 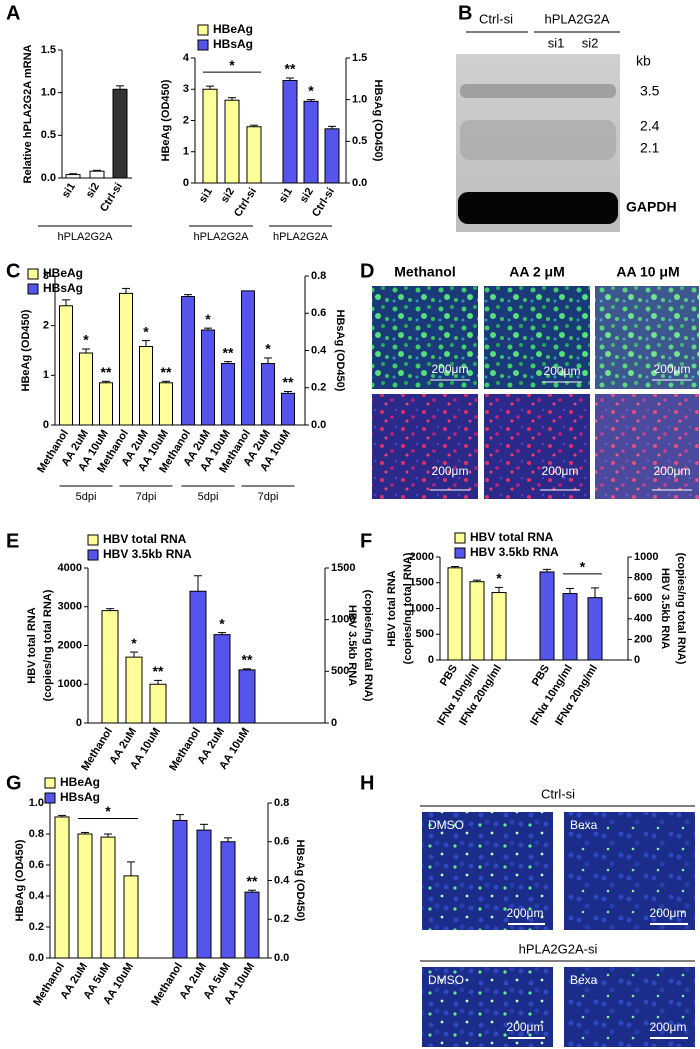 What do you see at coordinates (232, 65) in the screenshot?
I see `bracket-label: *` at bounding box center [232, 65].